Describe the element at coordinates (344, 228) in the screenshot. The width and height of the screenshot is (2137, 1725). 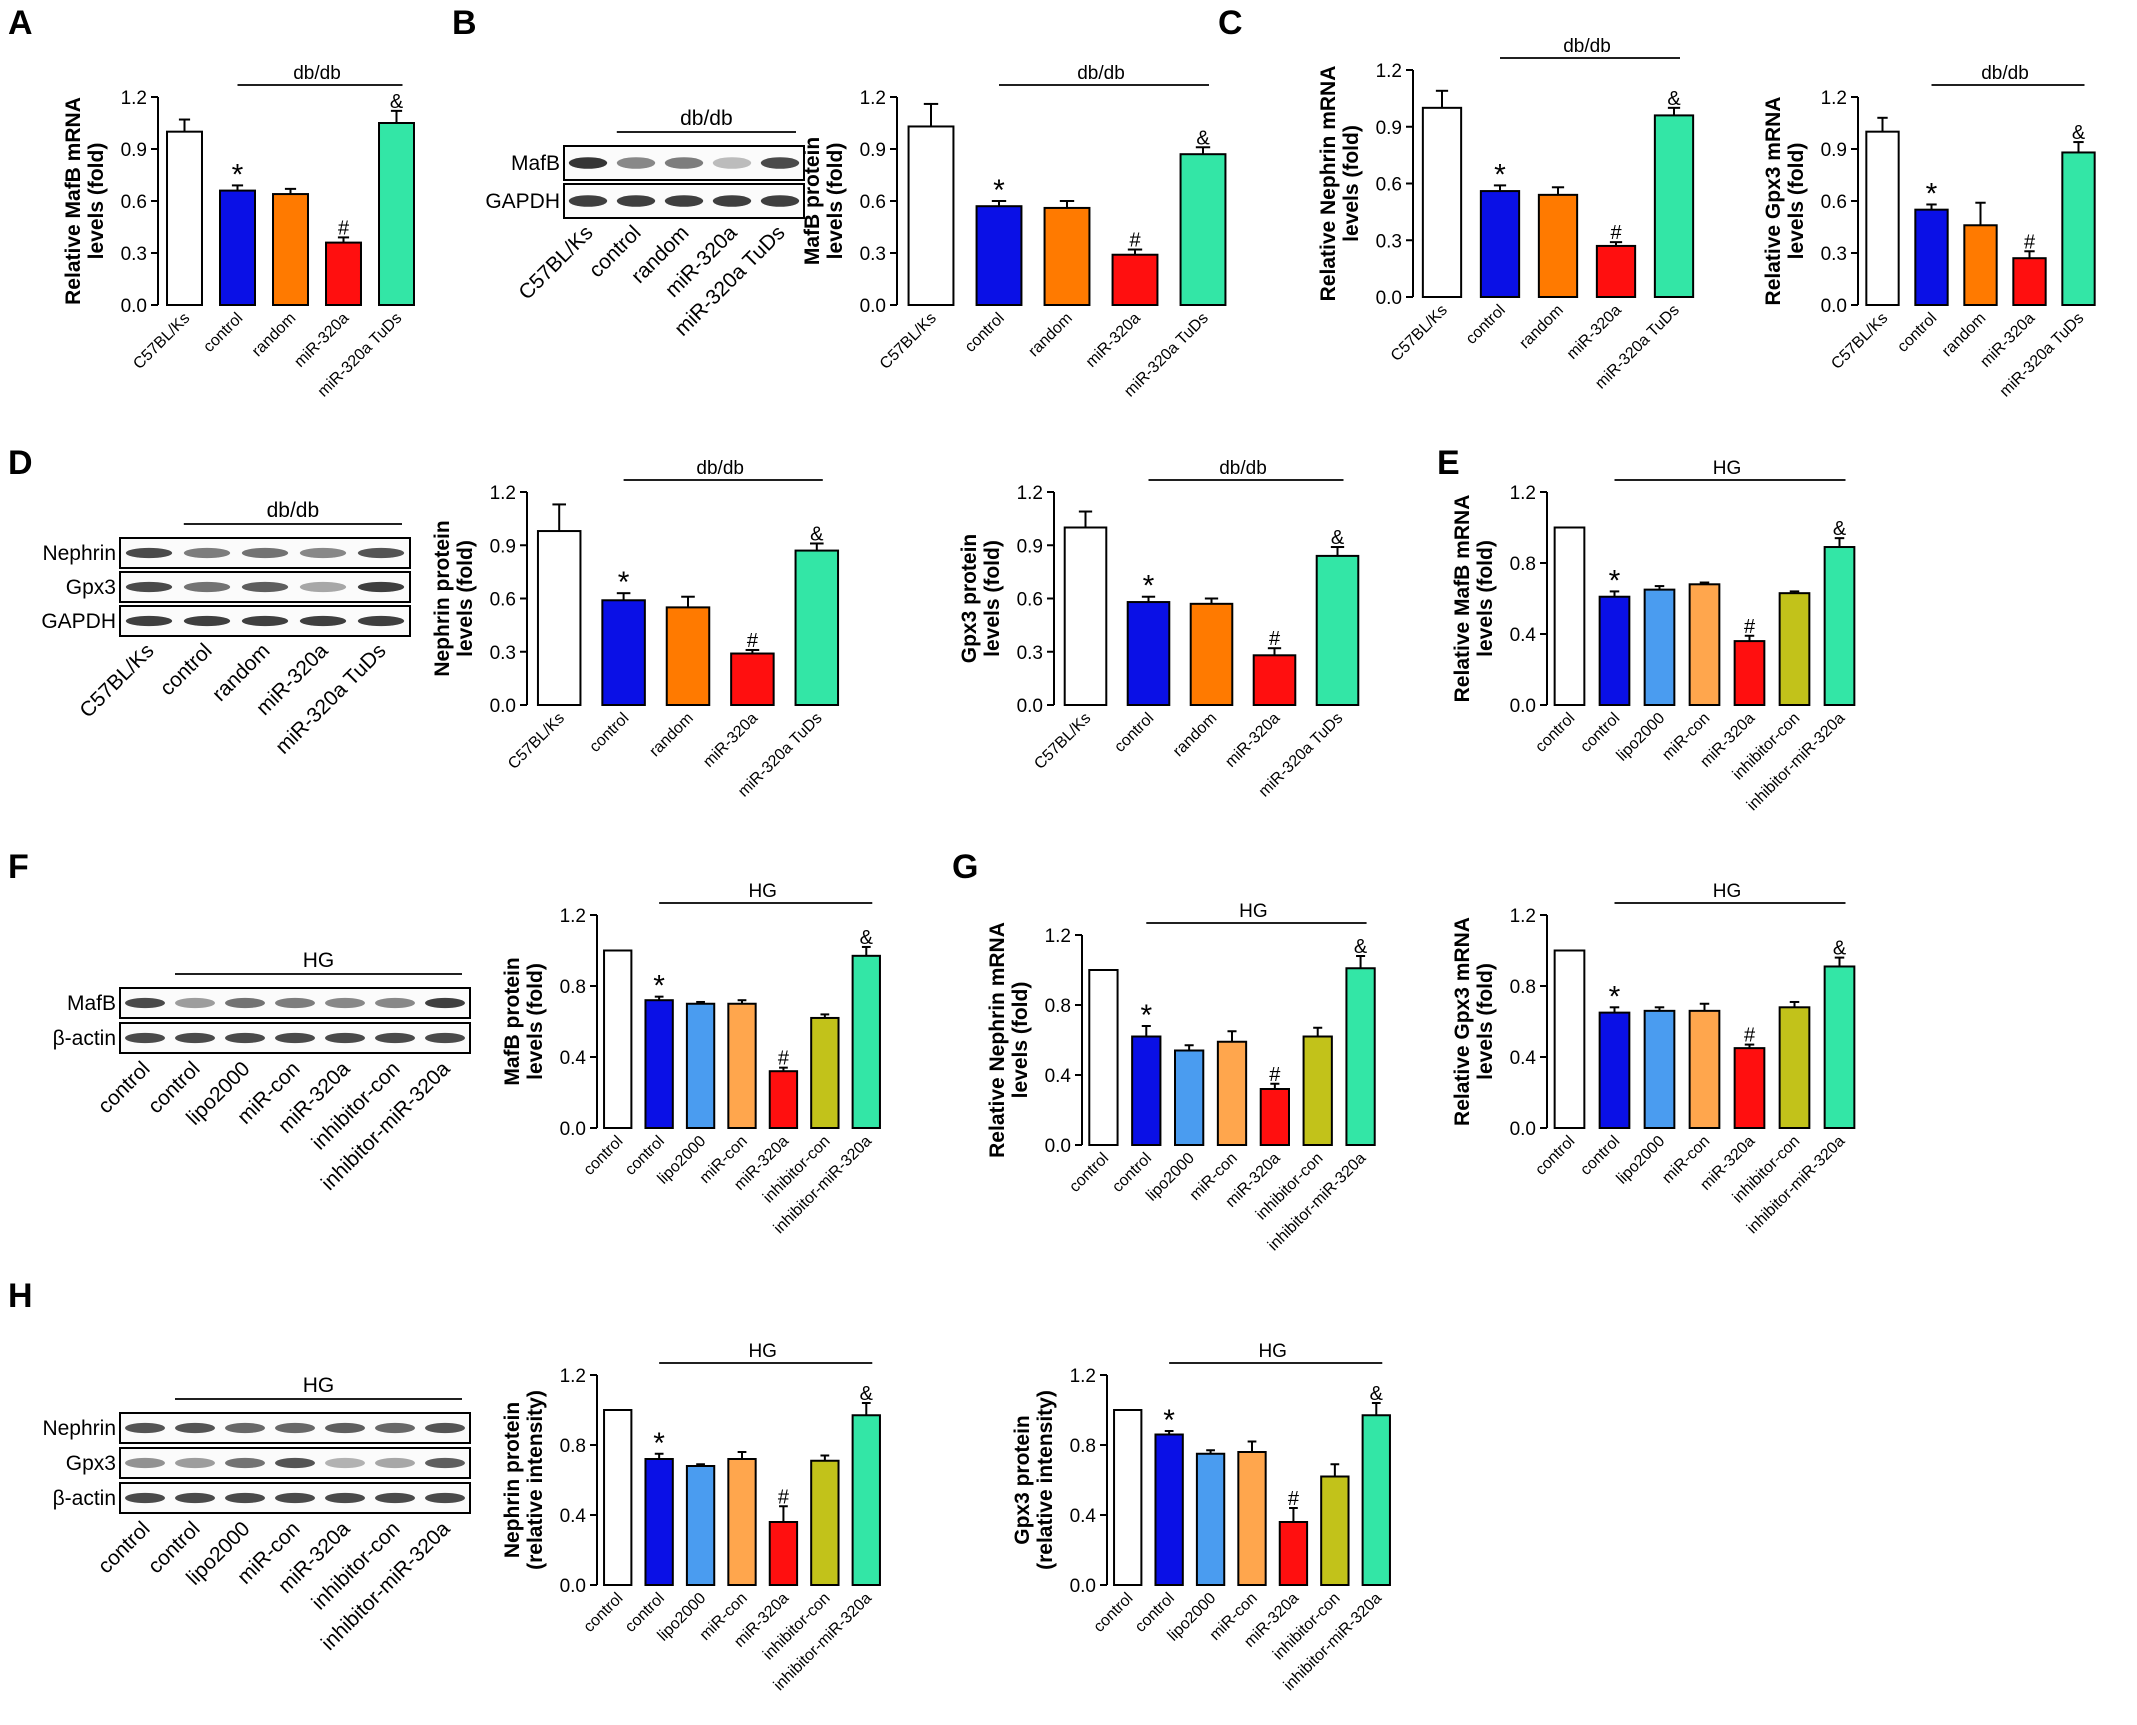
I see `significance-mark-a: #` at that location.